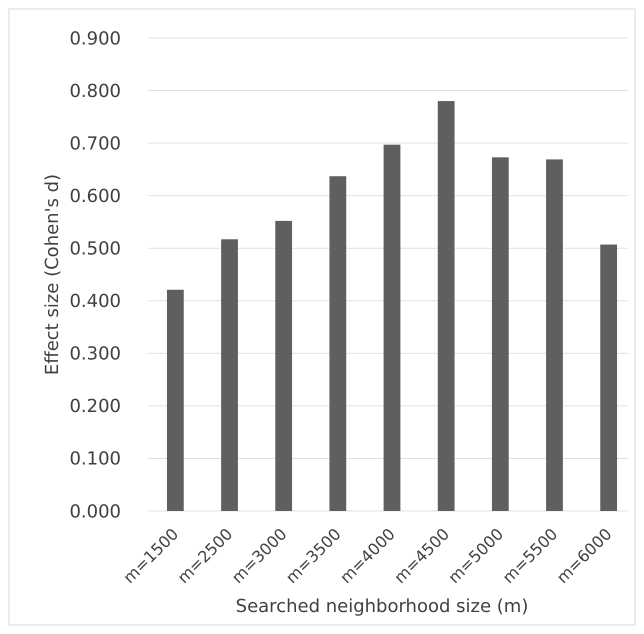 The image size is (644, 634). Describe the element at coordinates (382, 606) in the screenshot. I see `x-axis-title: Searched neighborhood size (m)` at that location.